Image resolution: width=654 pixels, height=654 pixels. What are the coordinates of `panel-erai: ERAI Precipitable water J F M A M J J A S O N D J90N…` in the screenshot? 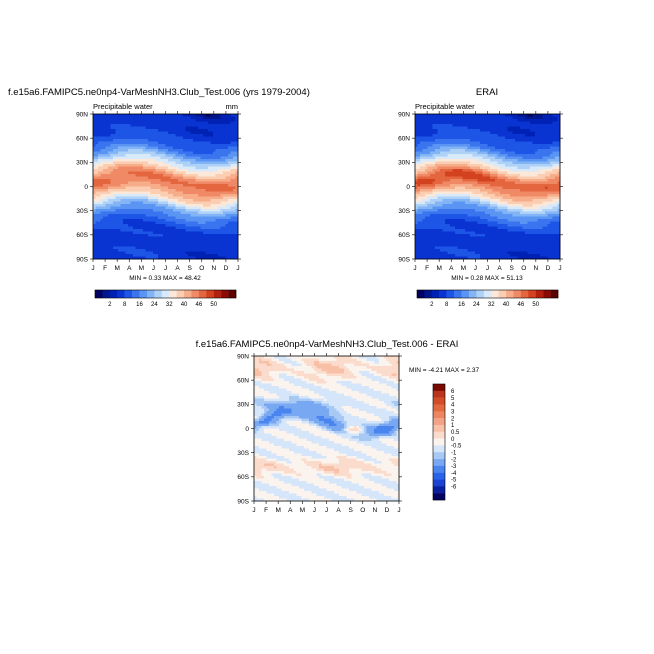 It's located at (480, 197).